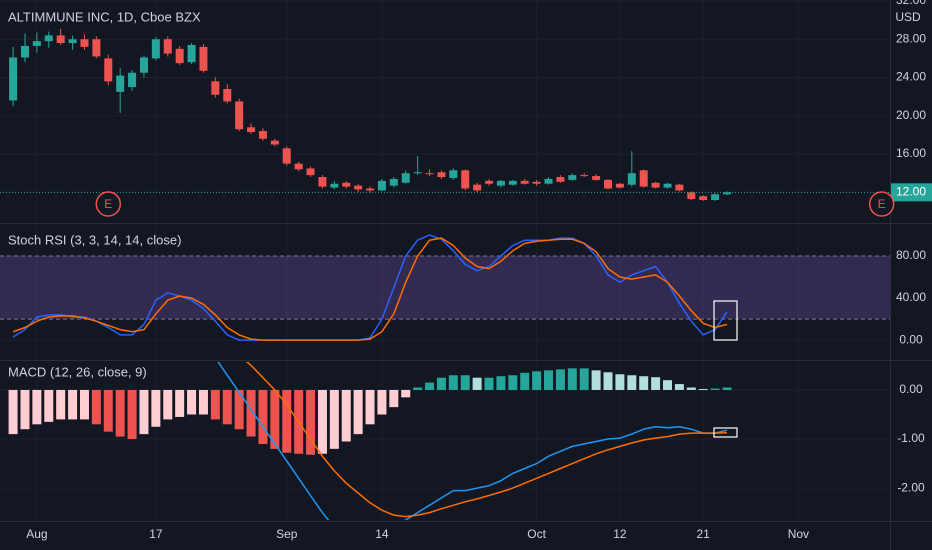 The width and height of the screenshot is (932, 550). I want to click on last-price-label: 12.00, so click(911, 192).